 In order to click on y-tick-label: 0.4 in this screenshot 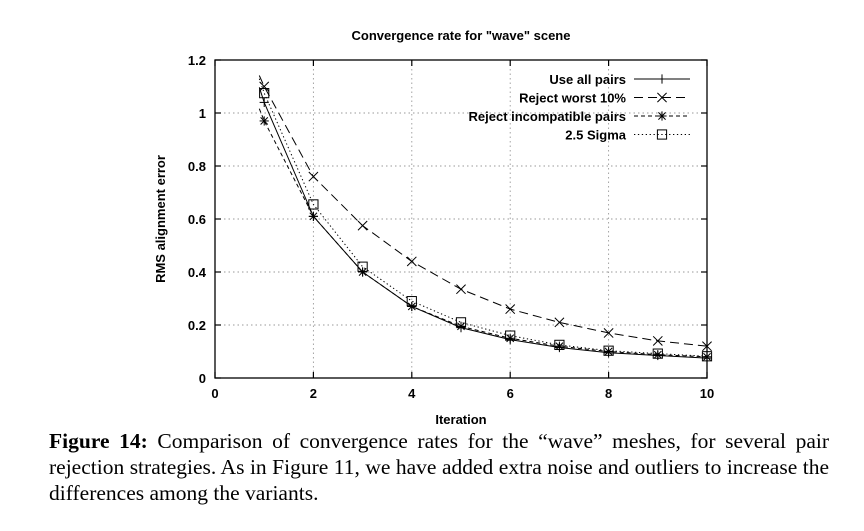, I will do `click(197, 272)`.